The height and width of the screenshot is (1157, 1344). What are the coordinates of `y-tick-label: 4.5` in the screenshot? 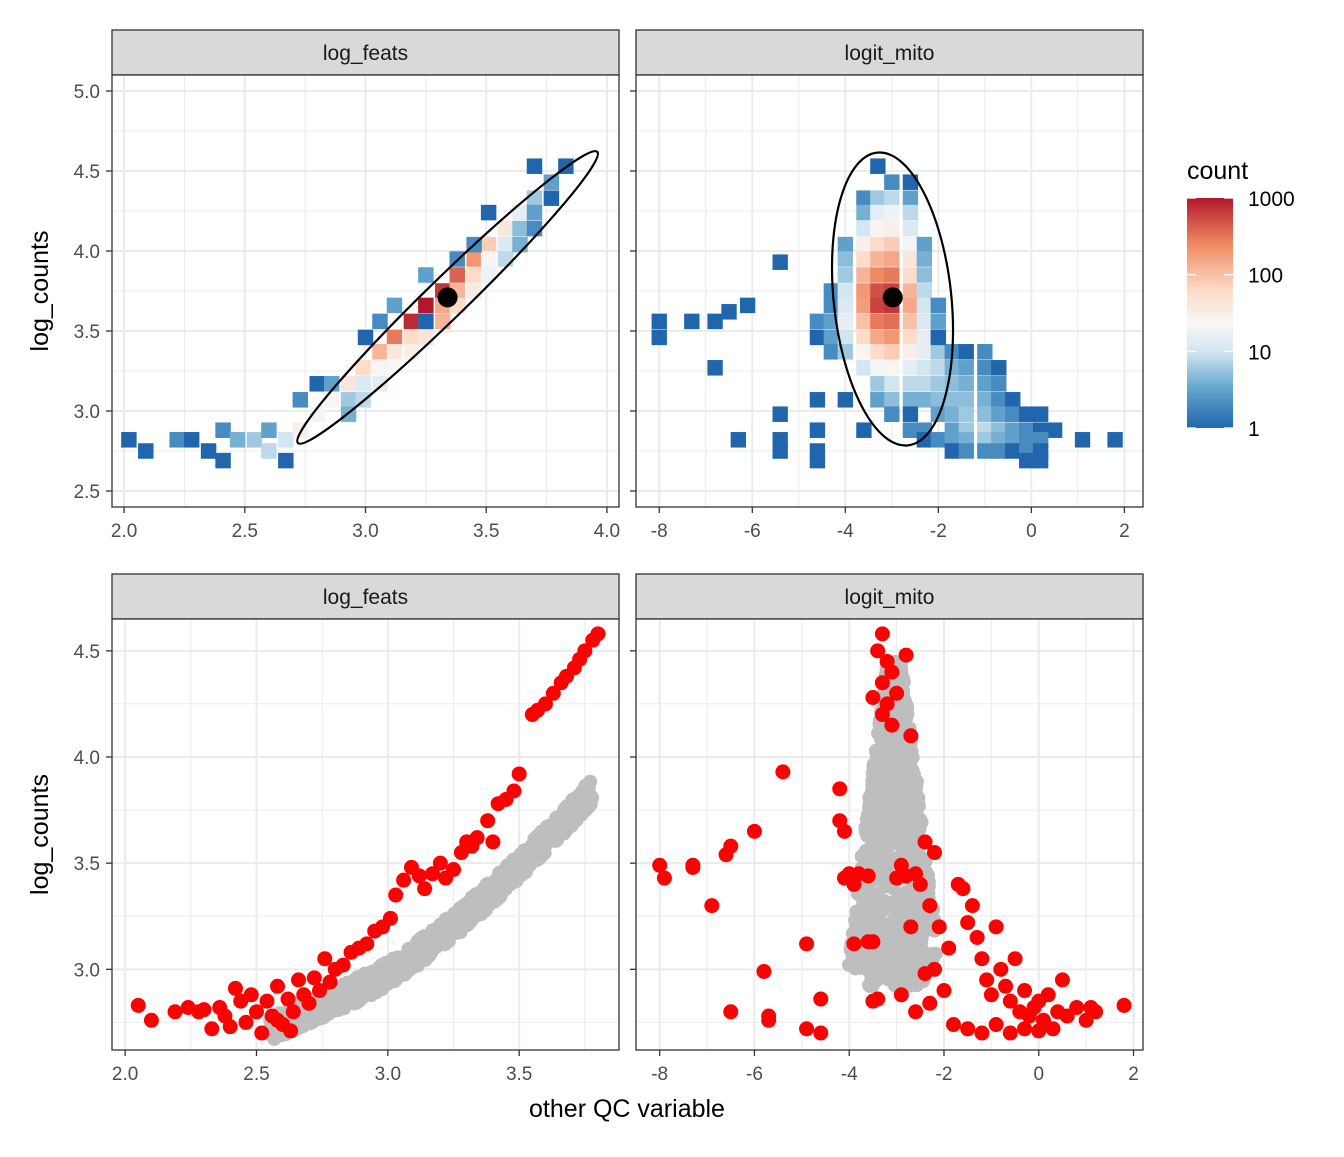 It's located at (87, 172).